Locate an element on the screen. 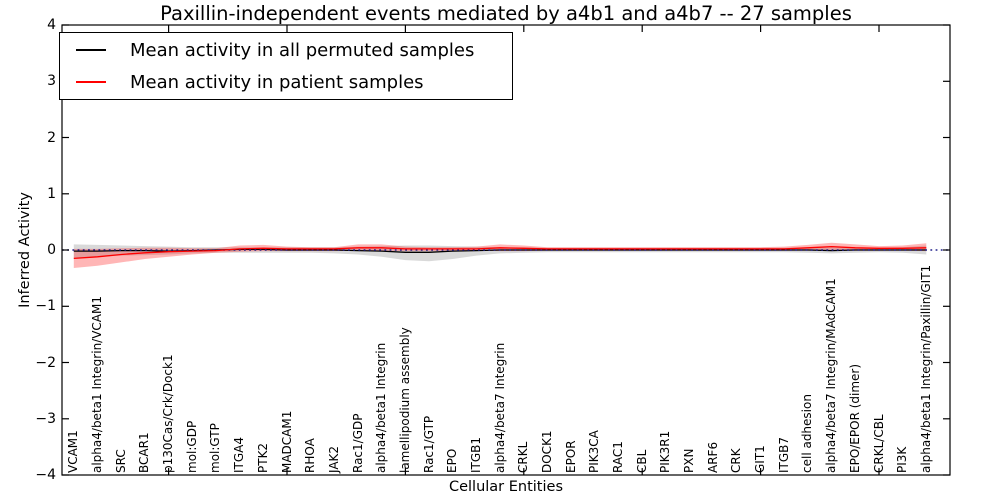  x-tick-label: alpha4/beta7 Integrin/MAdCAM1 is located at coordinates (831, 375).